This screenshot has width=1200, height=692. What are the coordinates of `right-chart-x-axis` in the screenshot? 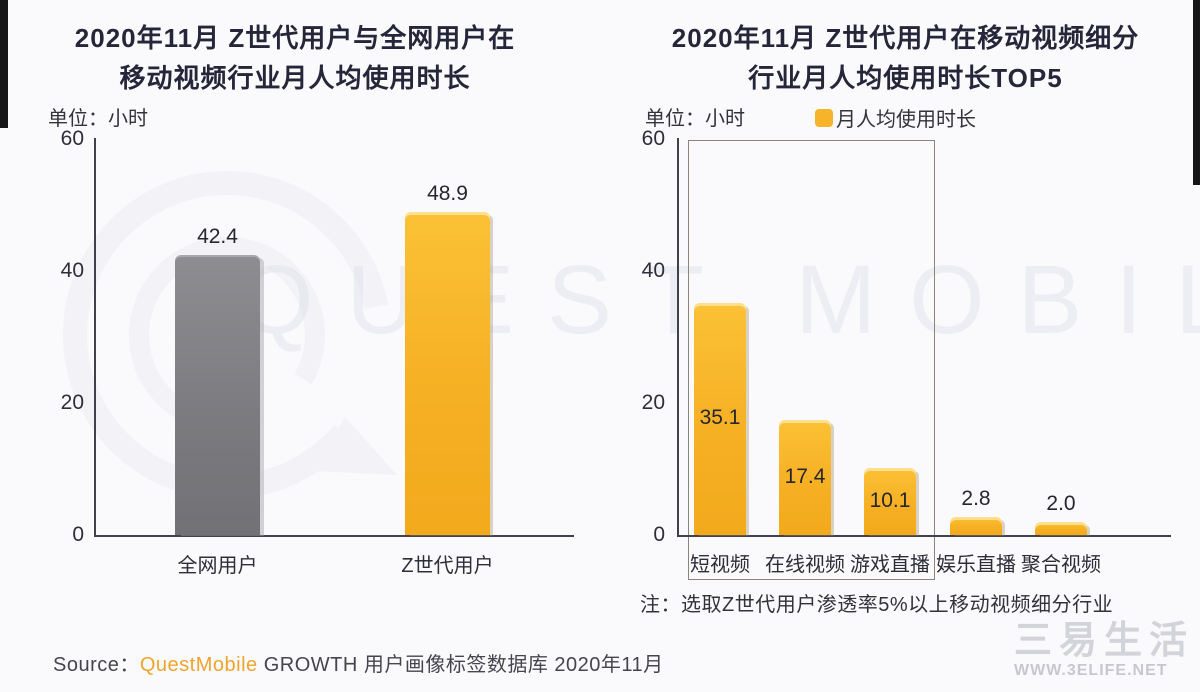 It's located at (924, 536).